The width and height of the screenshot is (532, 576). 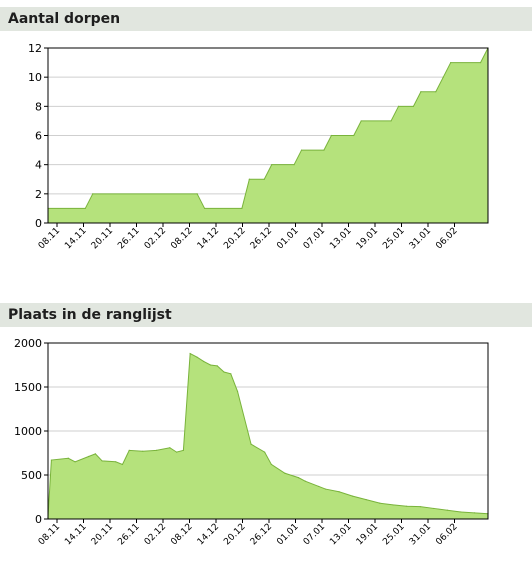 What do you see at coordinates (367, 534) in the screenshot?
I see `x-tick-label: 19.01` at bounding box center [367, 534].